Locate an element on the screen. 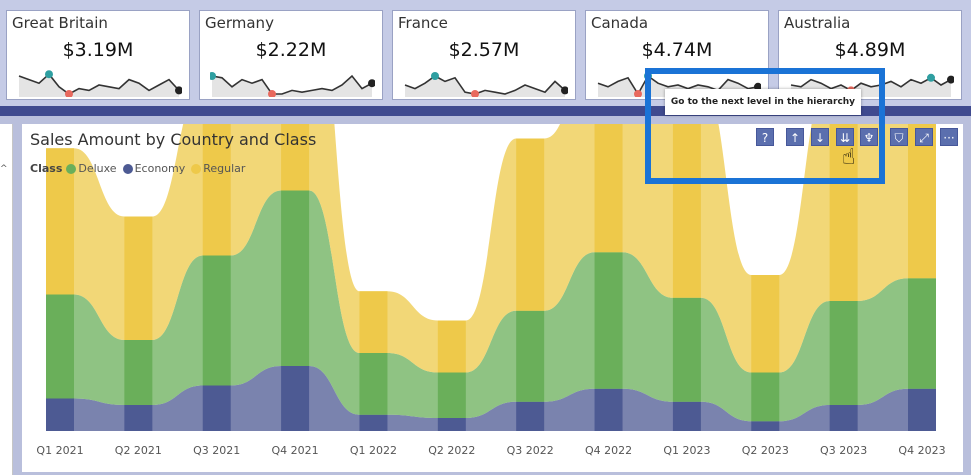  more-options-icon: ··· is located at coordinates (949, 137).